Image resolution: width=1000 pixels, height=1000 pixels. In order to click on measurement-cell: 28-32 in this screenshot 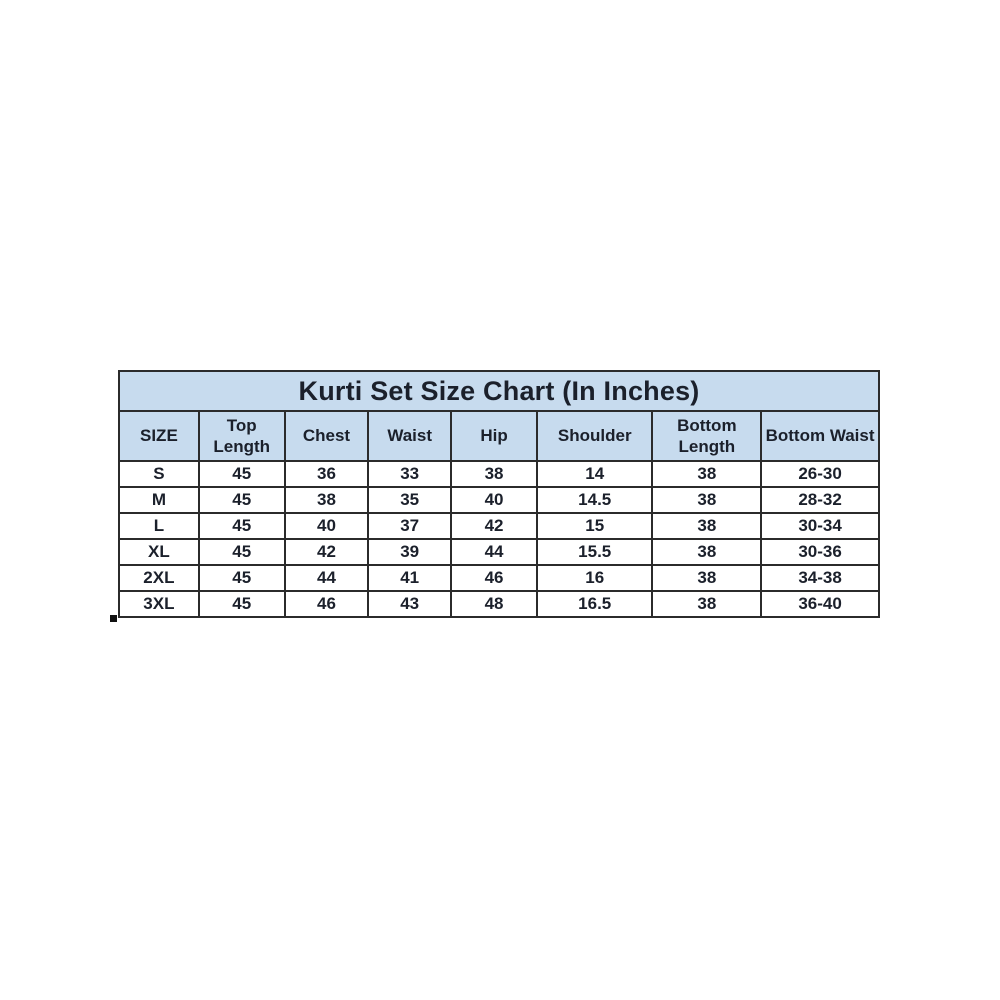, I will do `click(820, 500)`.